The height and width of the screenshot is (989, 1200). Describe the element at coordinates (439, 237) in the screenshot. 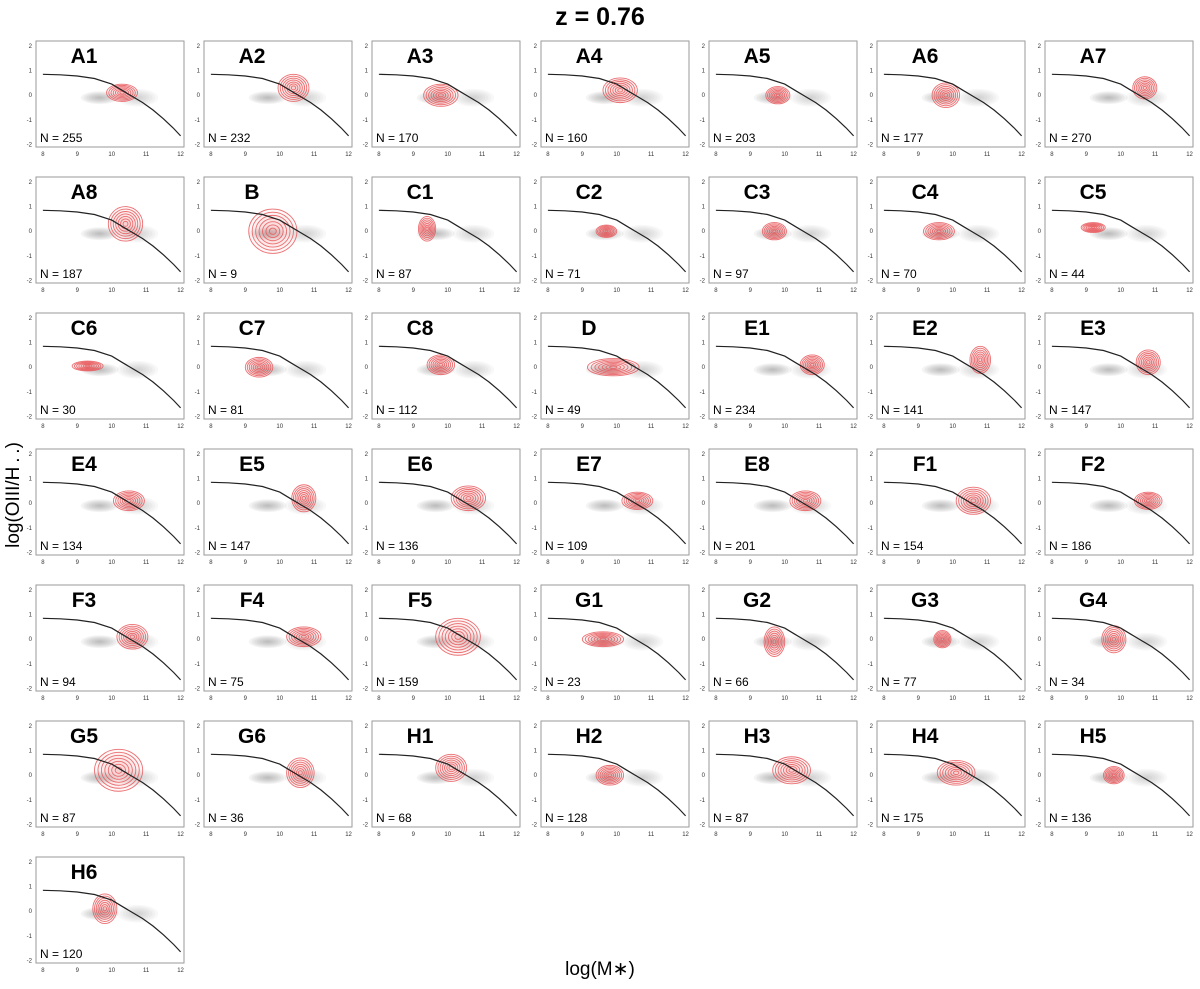

I see `panel-c1: 8 9 10 11 12 -2 -1 0 1 2 C1 N = 87` at that location.